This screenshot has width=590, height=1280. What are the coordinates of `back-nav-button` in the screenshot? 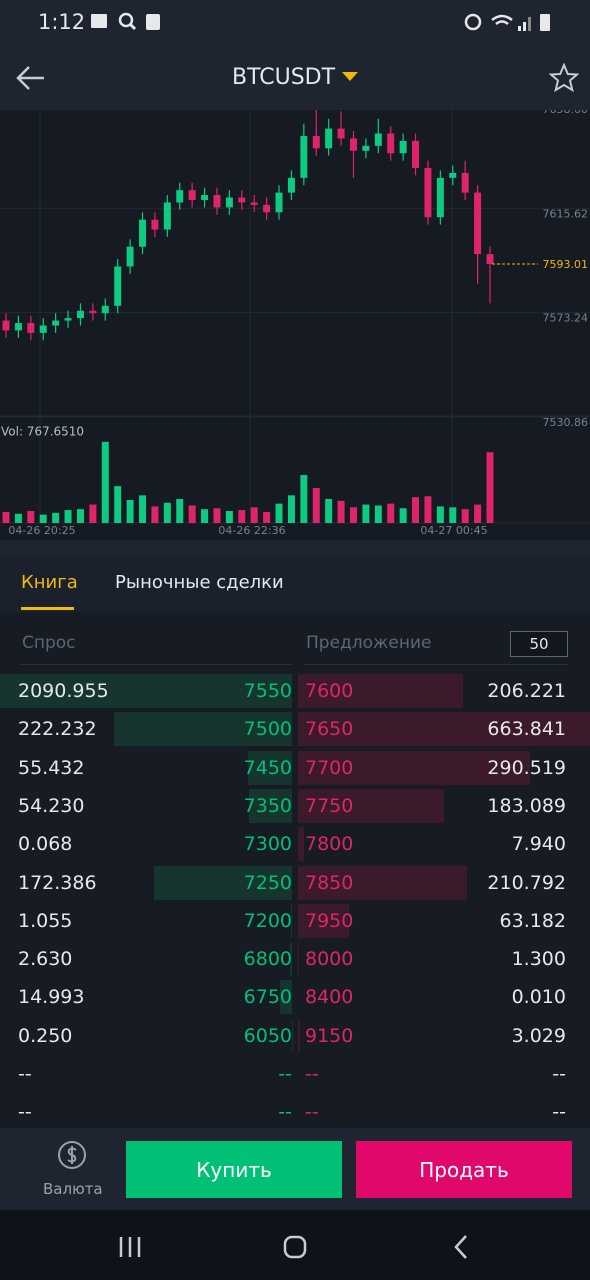 It's located at (460, 1247).